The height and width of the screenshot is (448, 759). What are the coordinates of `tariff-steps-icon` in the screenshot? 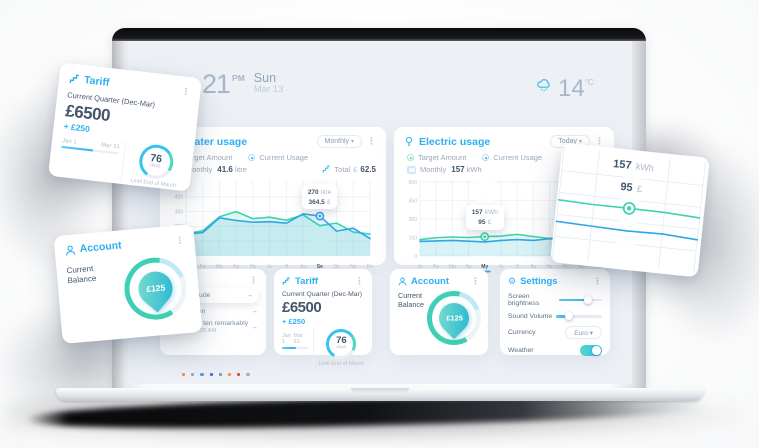 It's located at (286, 281).